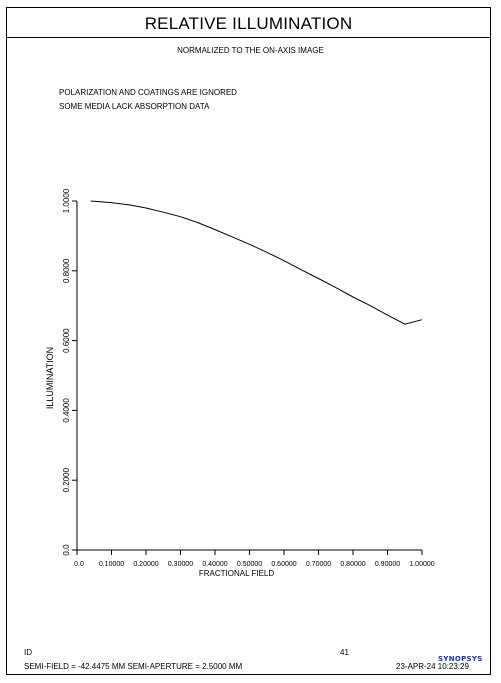 This screenshot has height=683, width=501. What do you see at coordinates (283, 564) in the screenshot?
I see `x-tick-label: 0.60000` at bounding box center [283, 564].